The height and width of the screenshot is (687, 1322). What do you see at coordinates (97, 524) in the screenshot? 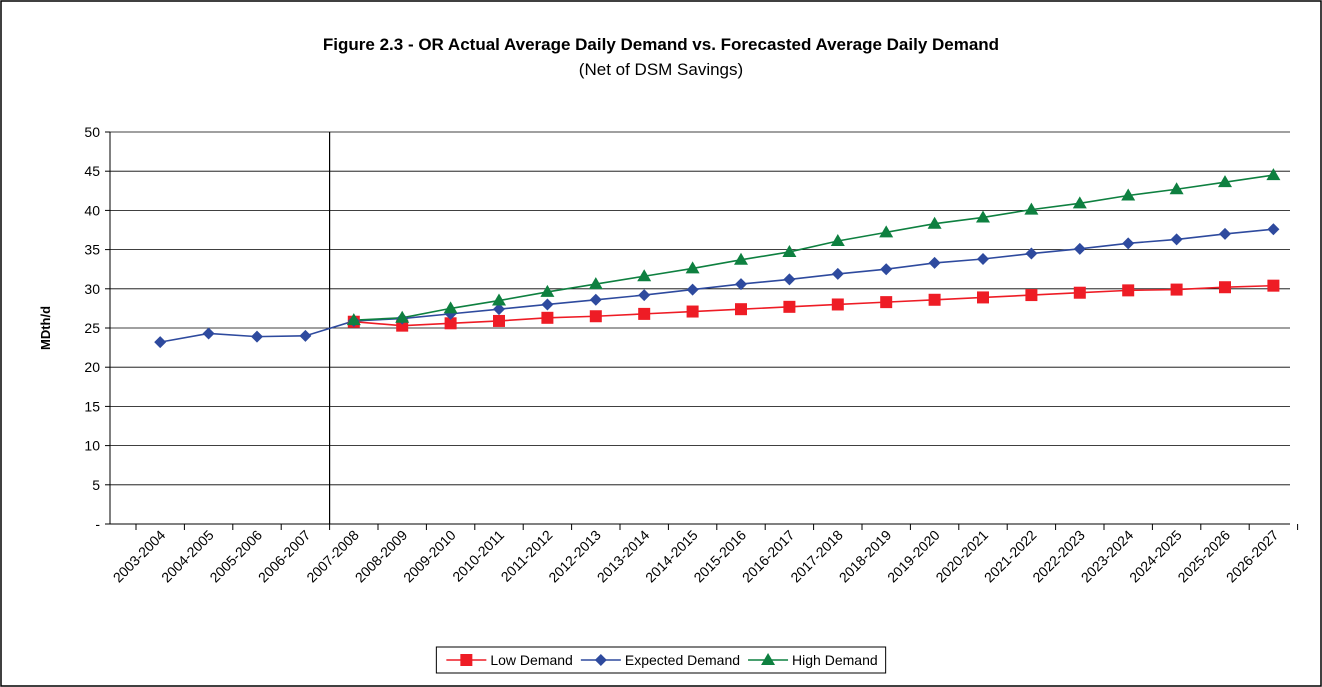
I see `y-tick-label: -` at bounding box center [97, 524].